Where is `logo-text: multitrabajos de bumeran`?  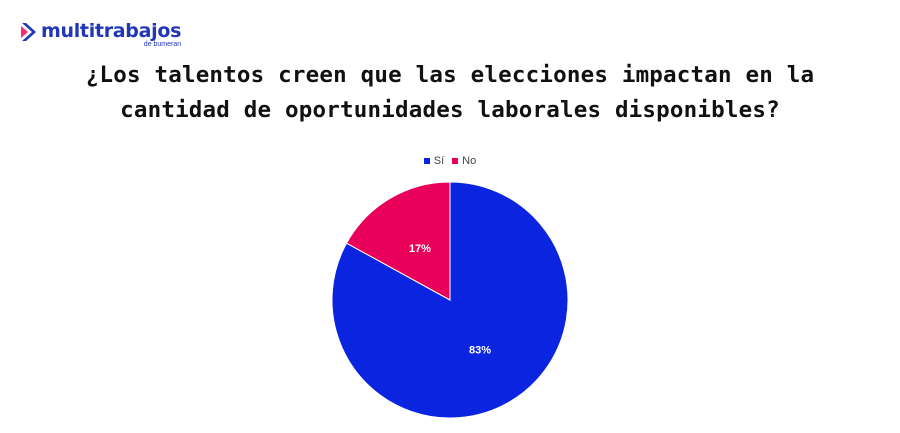 logo-text: multitrabajos de bumeran is located at coordinates (111, 34).